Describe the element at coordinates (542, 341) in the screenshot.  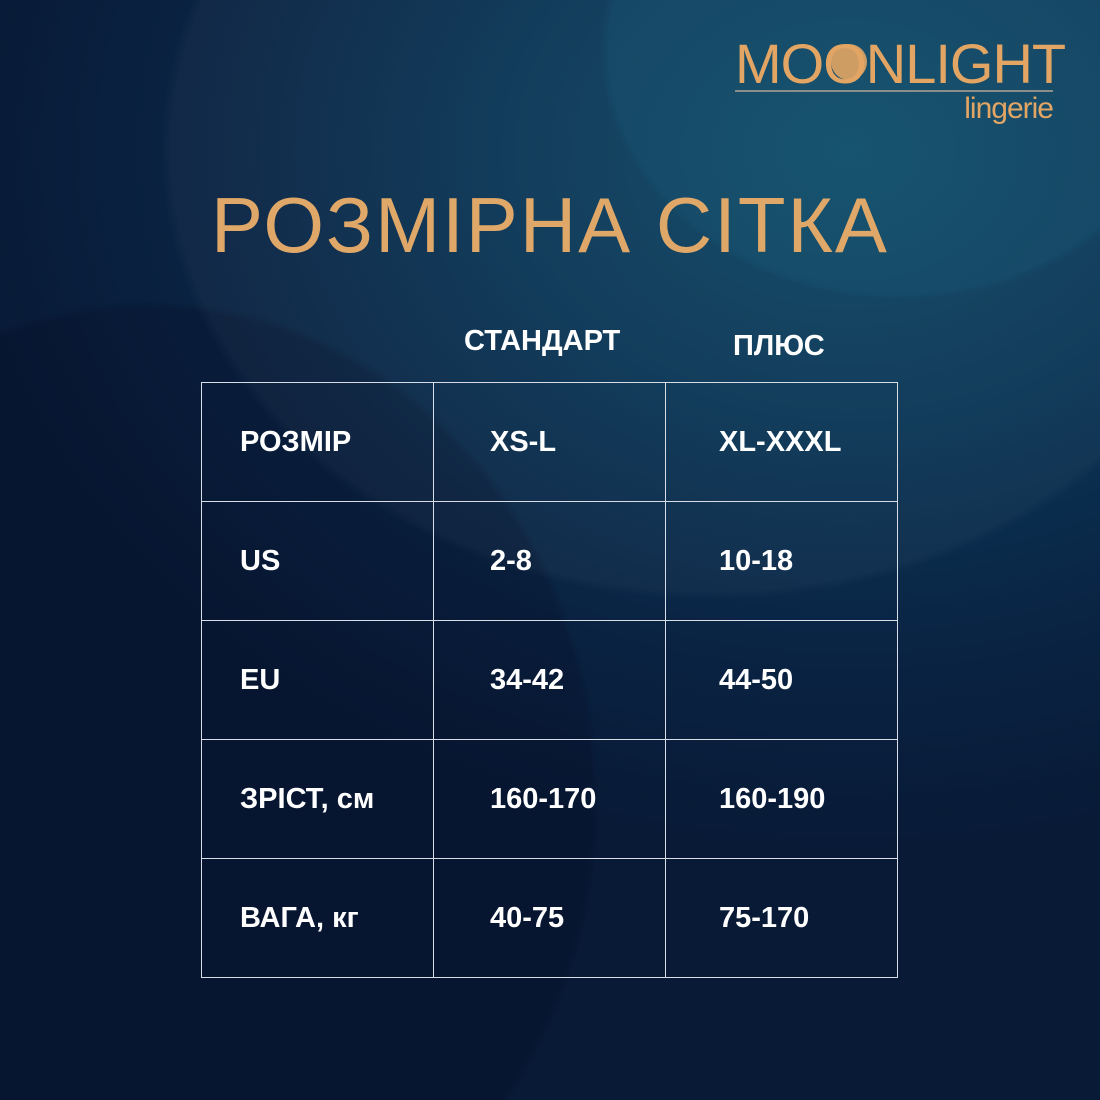
I see `column-header-standard: СТАНДАРТ` at that location.